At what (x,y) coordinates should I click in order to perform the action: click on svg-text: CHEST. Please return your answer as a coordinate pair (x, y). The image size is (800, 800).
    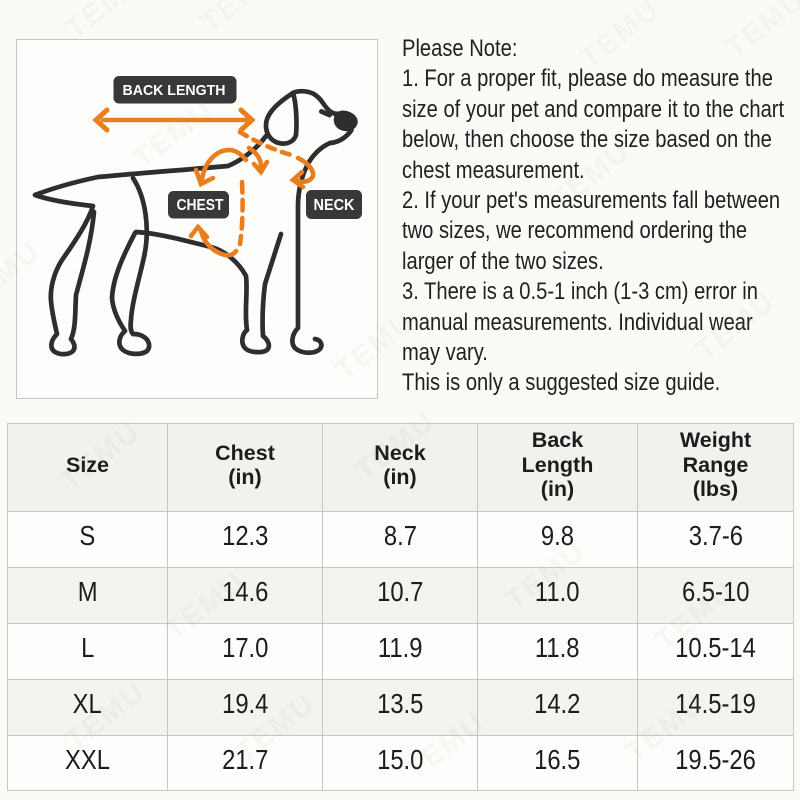
    Looking at the image, I should click on (200, 205).